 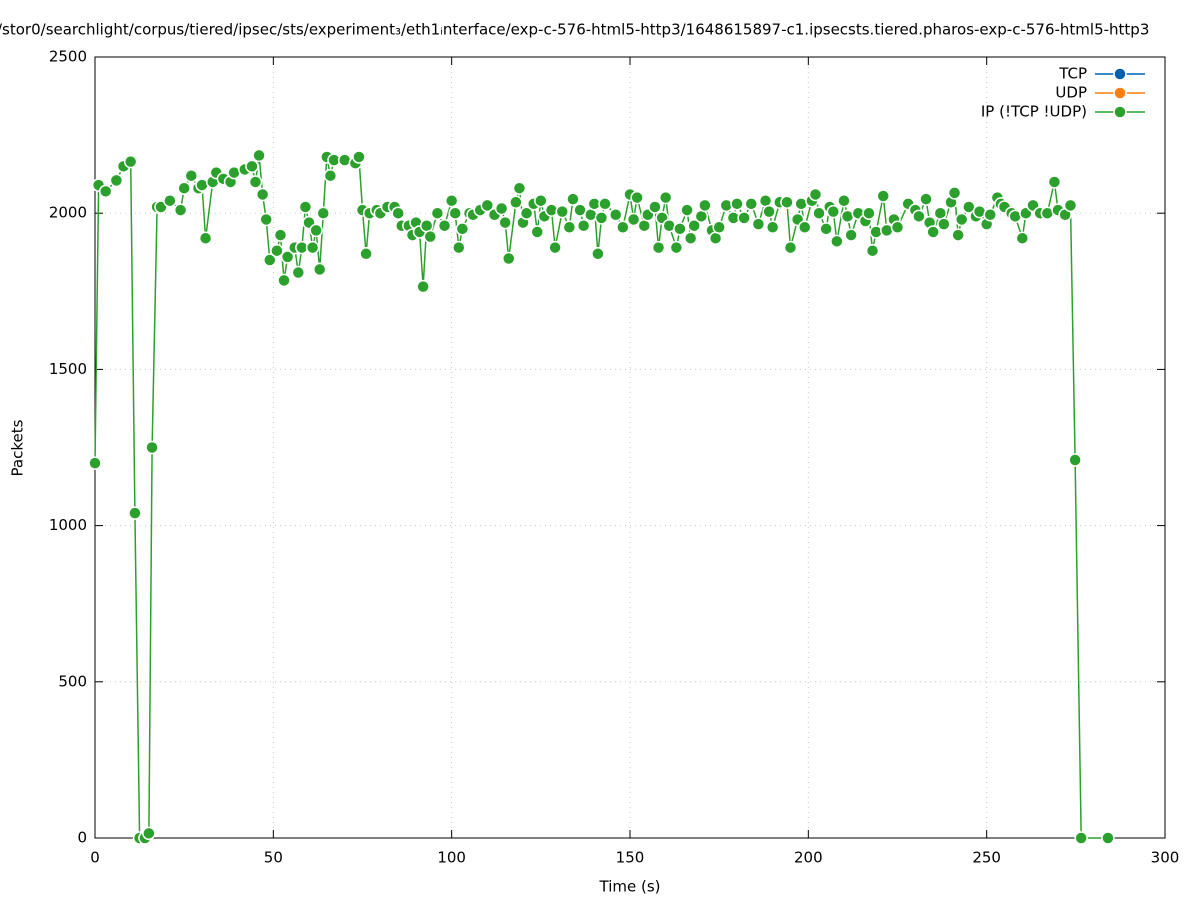 What do you see at coordinates (82, 838) in the screenshot?
I see `y-tick-label: 0` at bounding box center [82, 838].